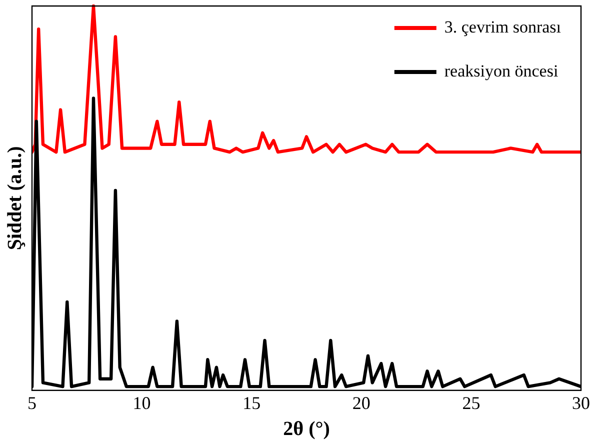  What do you see at coordinates (141, 402) in the screenshot?
I see `x-tick-label: 10` at bounding box center [141, 402].